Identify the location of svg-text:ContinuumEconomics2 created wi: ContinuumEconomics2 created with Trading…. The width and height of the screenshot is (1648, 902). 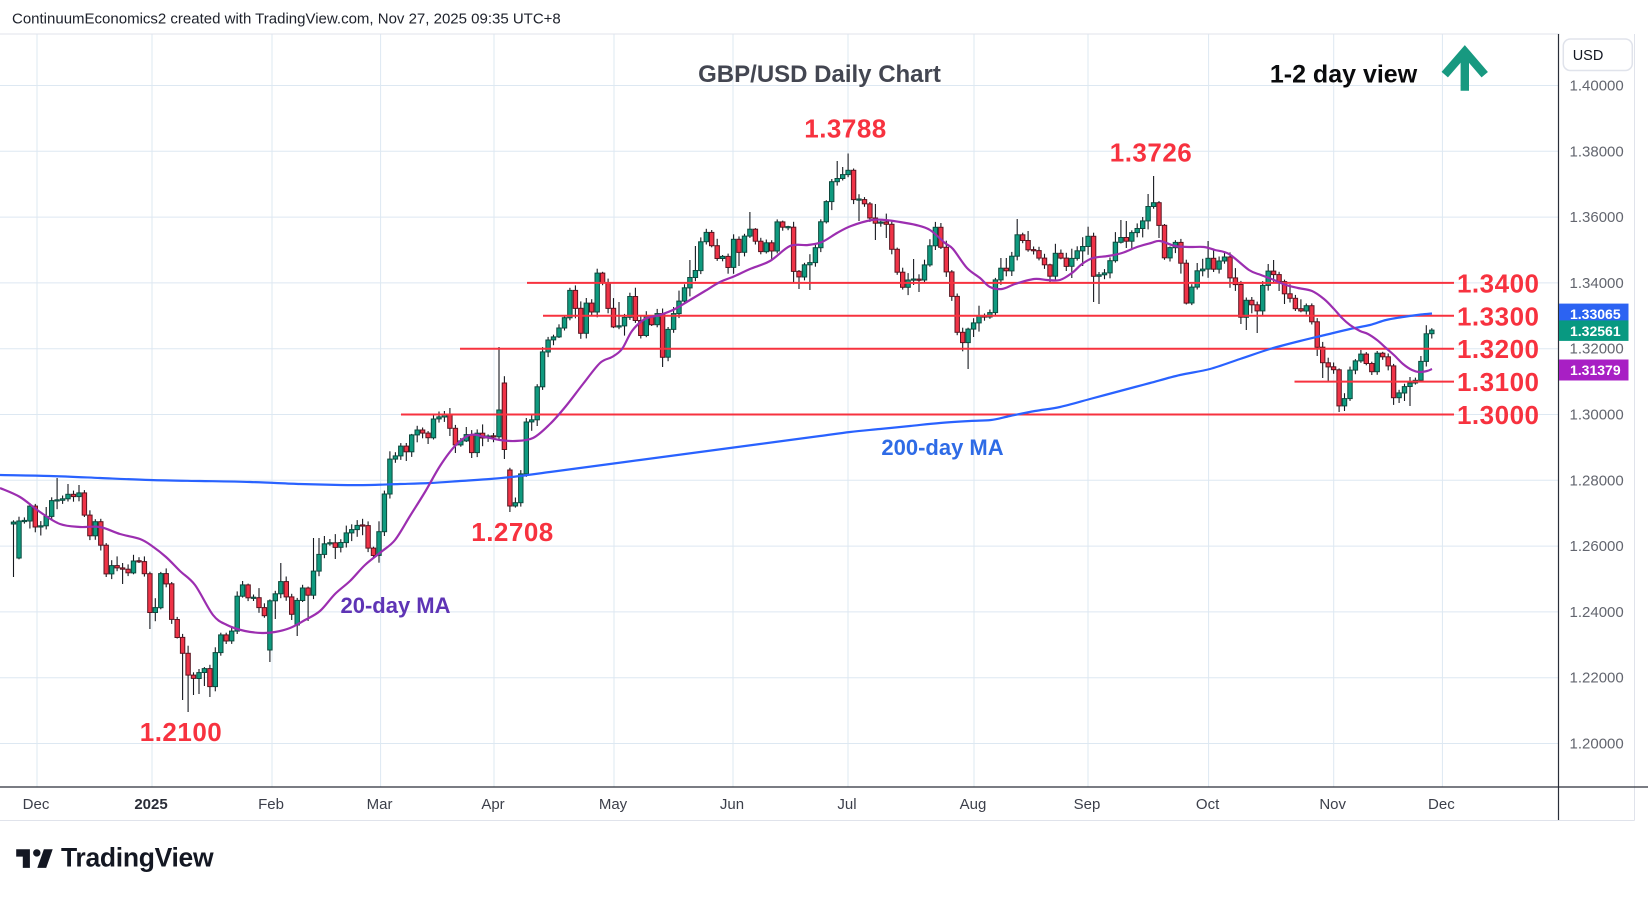
(286, 19).